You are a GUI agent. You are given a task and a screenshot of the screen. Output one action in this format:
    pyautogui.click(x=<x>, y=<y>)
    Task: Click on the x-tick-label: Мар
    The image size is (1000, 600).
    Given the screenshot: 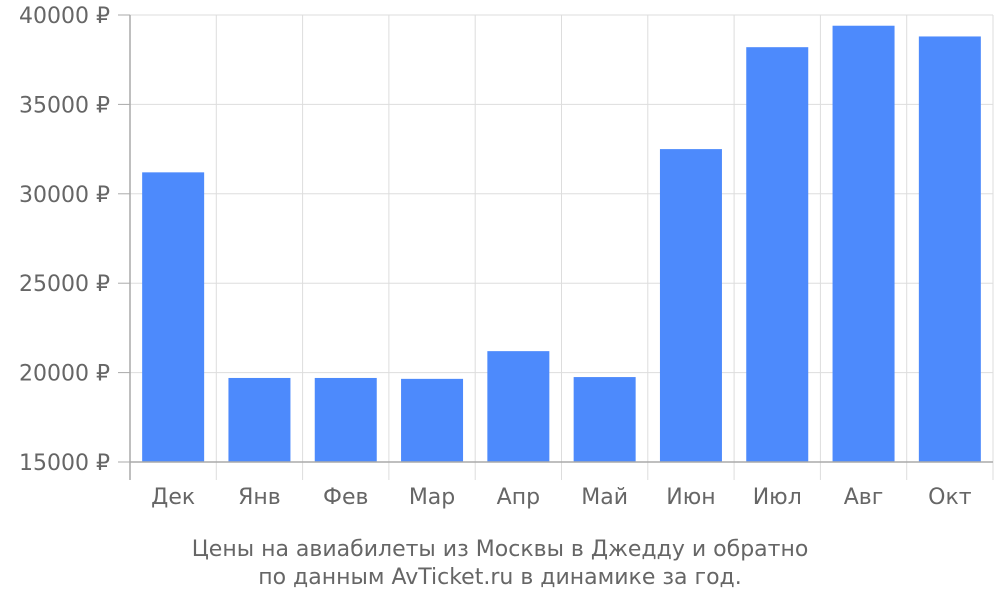 What is the action you would take?
    pyautogui.click(x=432, y=497)
    